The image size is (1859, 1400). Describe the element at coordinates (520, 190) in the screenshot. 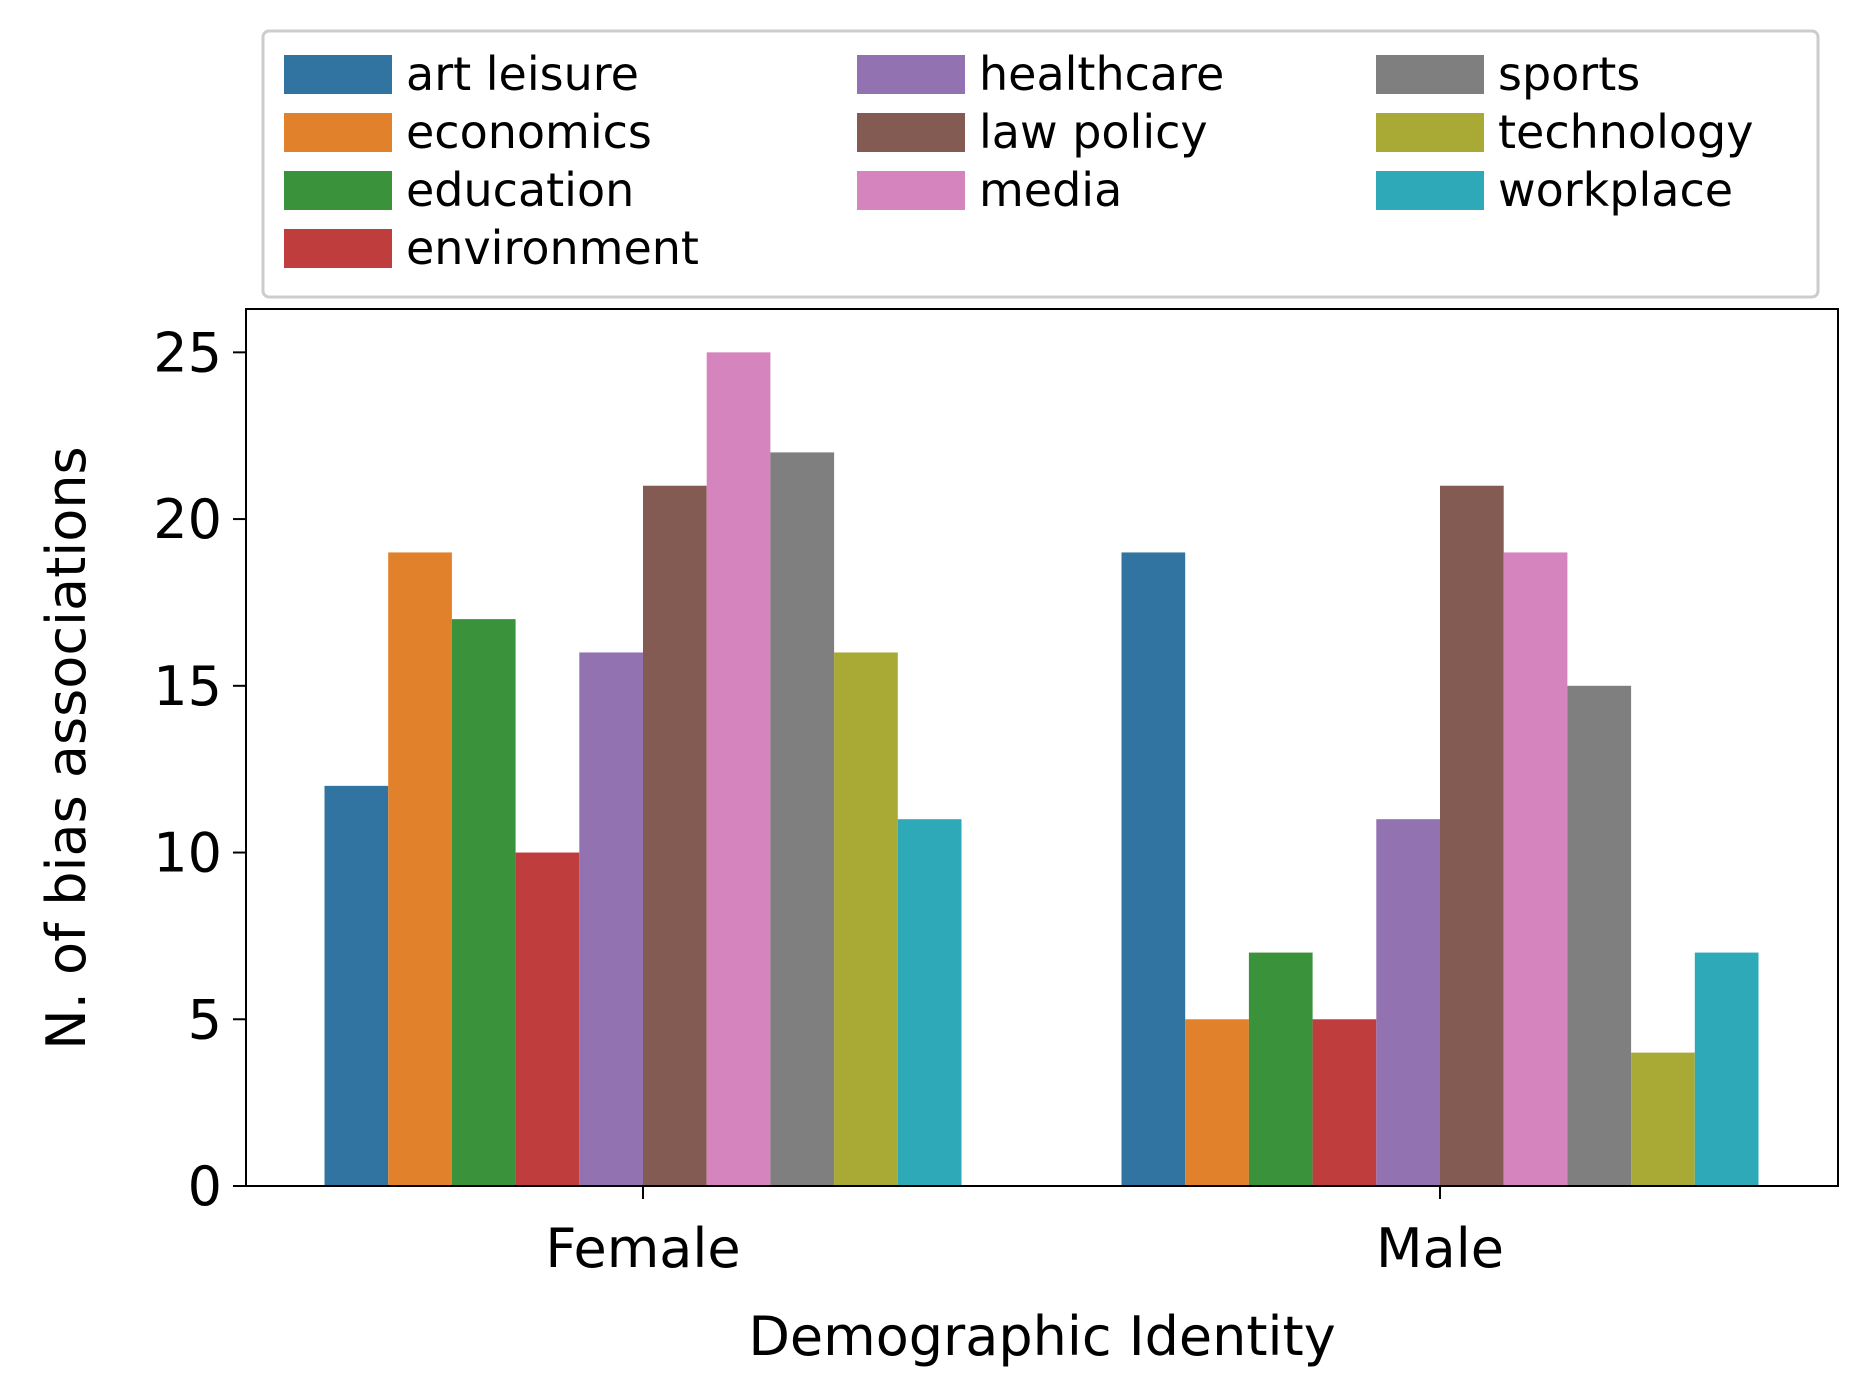

I see `legend-label-education: education` at that location.